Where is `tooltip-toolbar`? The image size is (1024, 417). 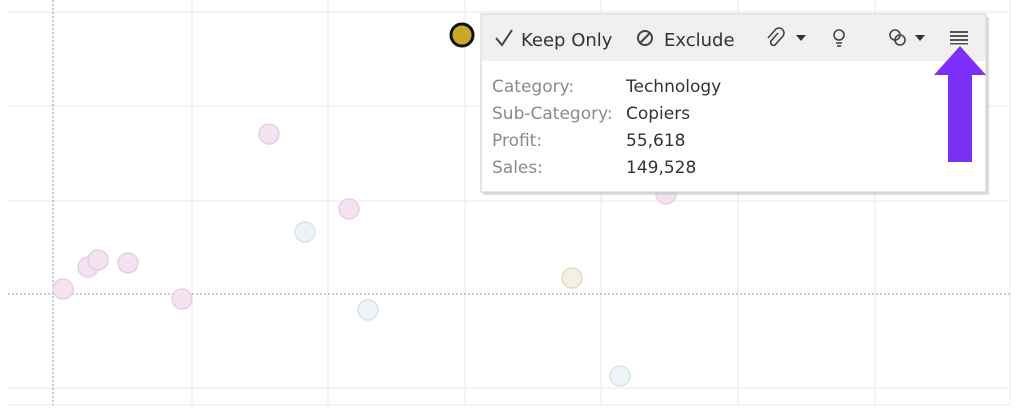 tooltip-toolbar is located at coordinates (733, 38).